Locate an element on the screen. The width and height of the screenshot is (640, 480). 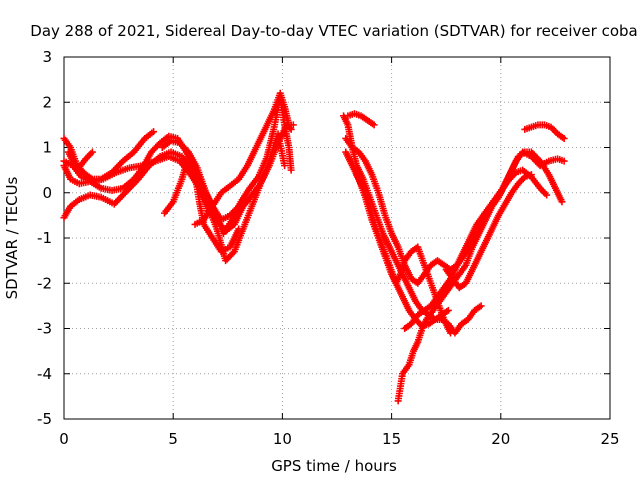
y-tick-label: -4 is located at coordinates (44, 374).